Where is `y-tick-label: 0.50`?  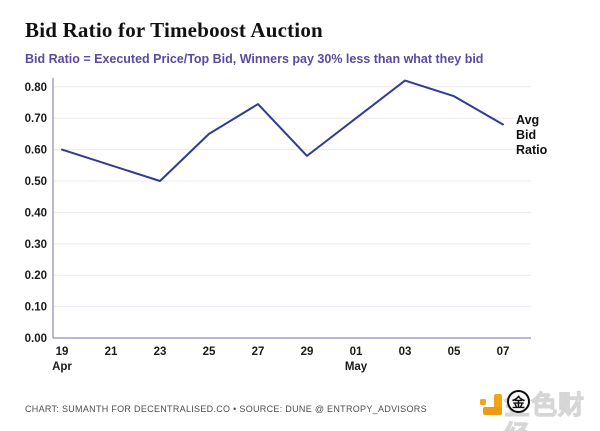
y-tick-label: 0.50 is located at coordinates (36, 182).